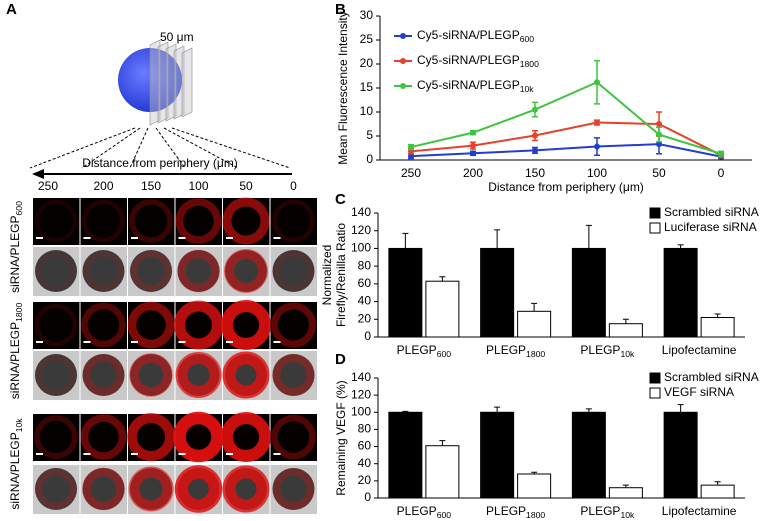 This screenshot has height=521, width=772. I want to click on distance-tick: 0, so click(293, 186).